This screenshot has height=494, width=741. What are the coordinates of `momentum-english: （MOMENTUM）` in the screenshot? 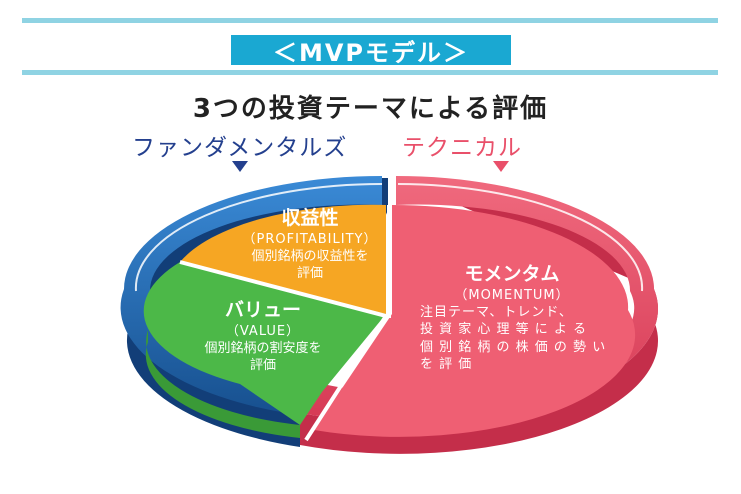 It's located at (512, 296).